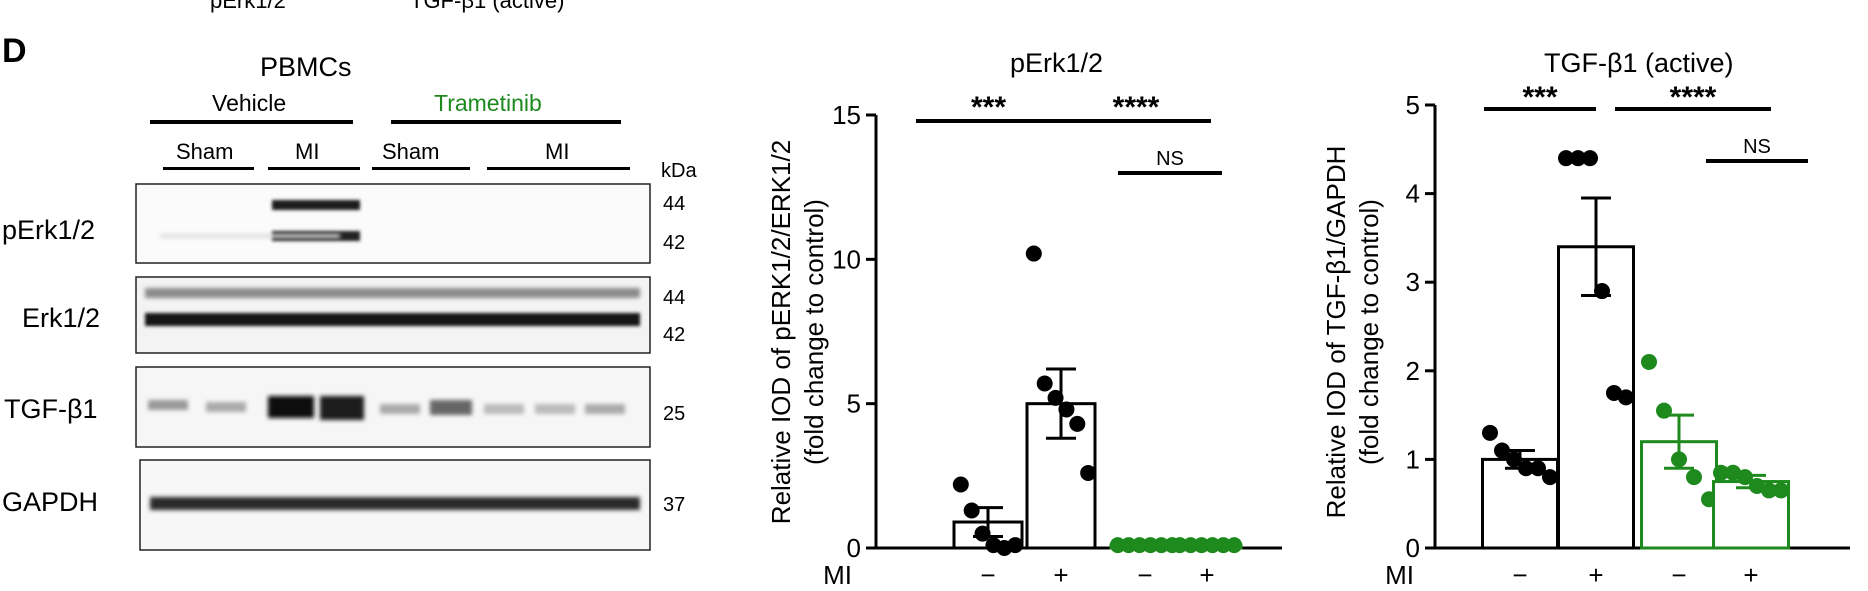 This screenshot has width=1868, height=591. I want to click on panel-label: D, so click(14, 51).